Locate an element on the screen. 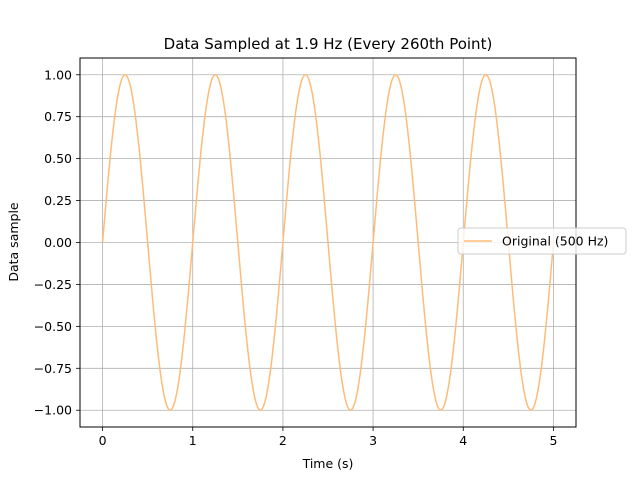  x-tick-label: 0 is located at coordinates (103, 440).